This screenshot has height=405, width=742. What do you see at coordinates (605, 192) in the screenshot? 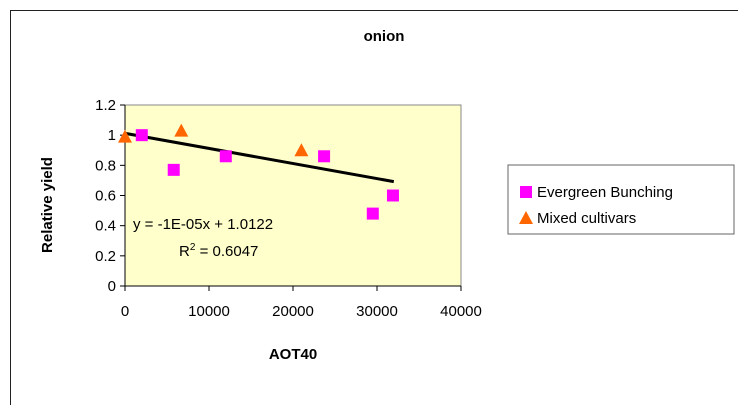
I see `legend-entry-label: Evergreen Bunching` at bounding box center [605, 192].